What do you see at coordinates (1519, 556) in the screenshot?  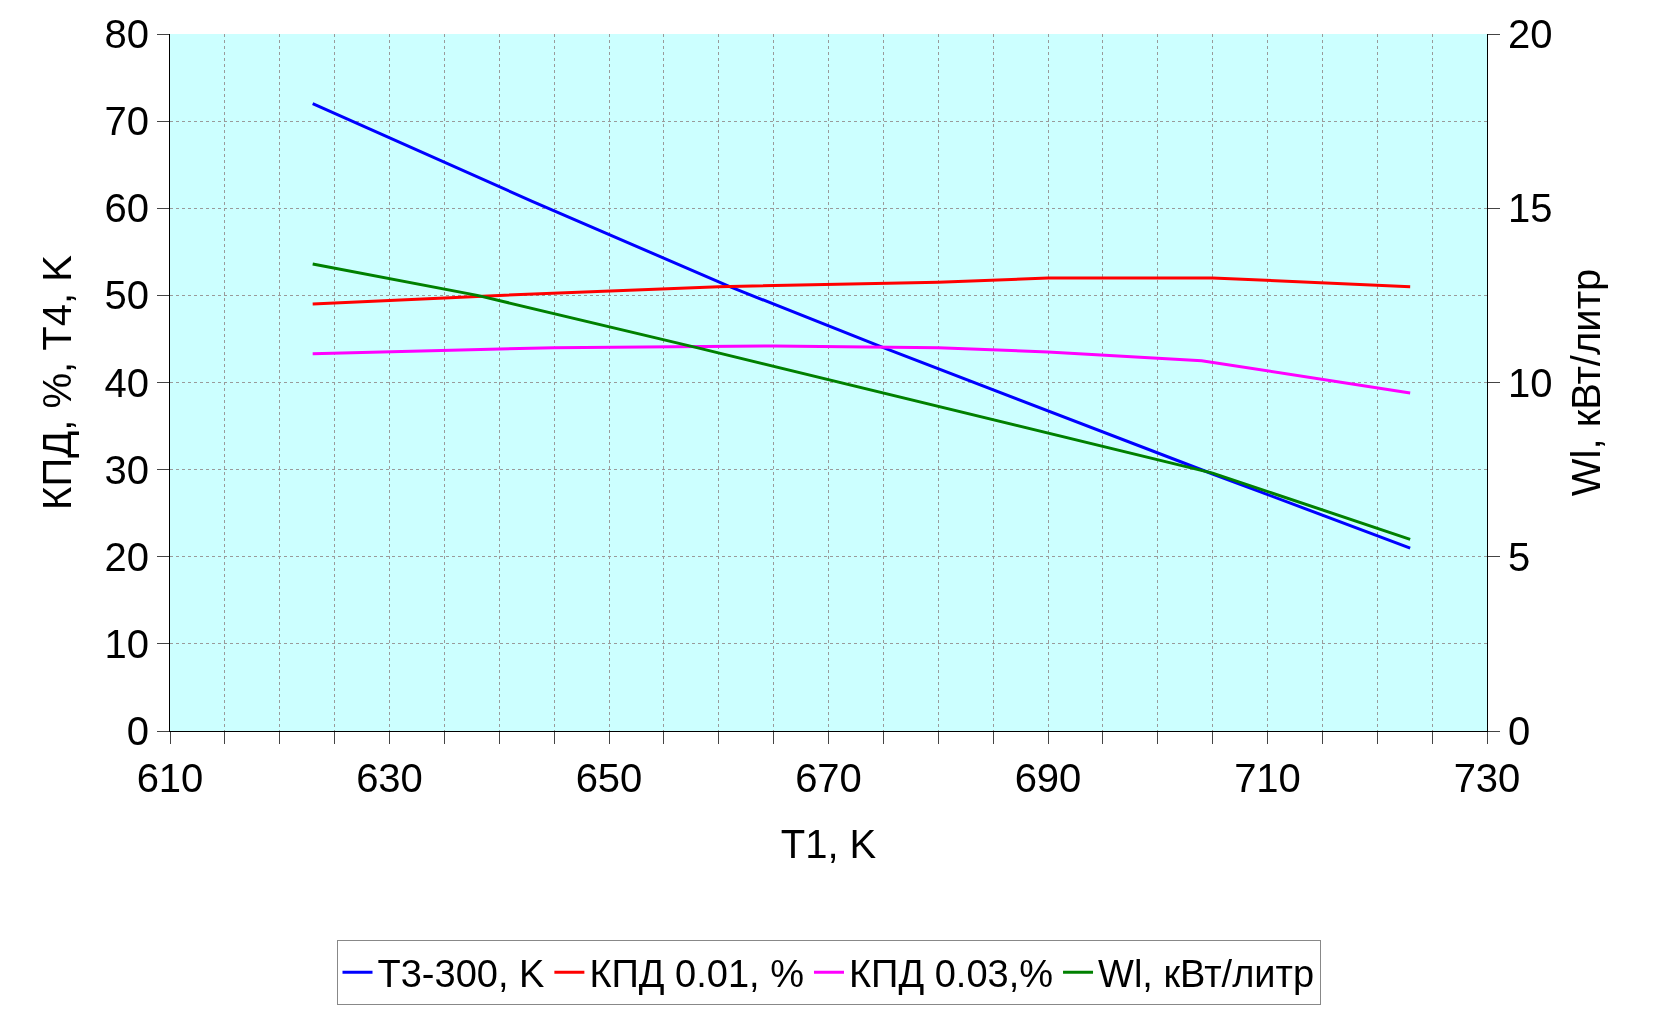 I see `y2-tick-label: 5` at bounding box center [1519, 556].